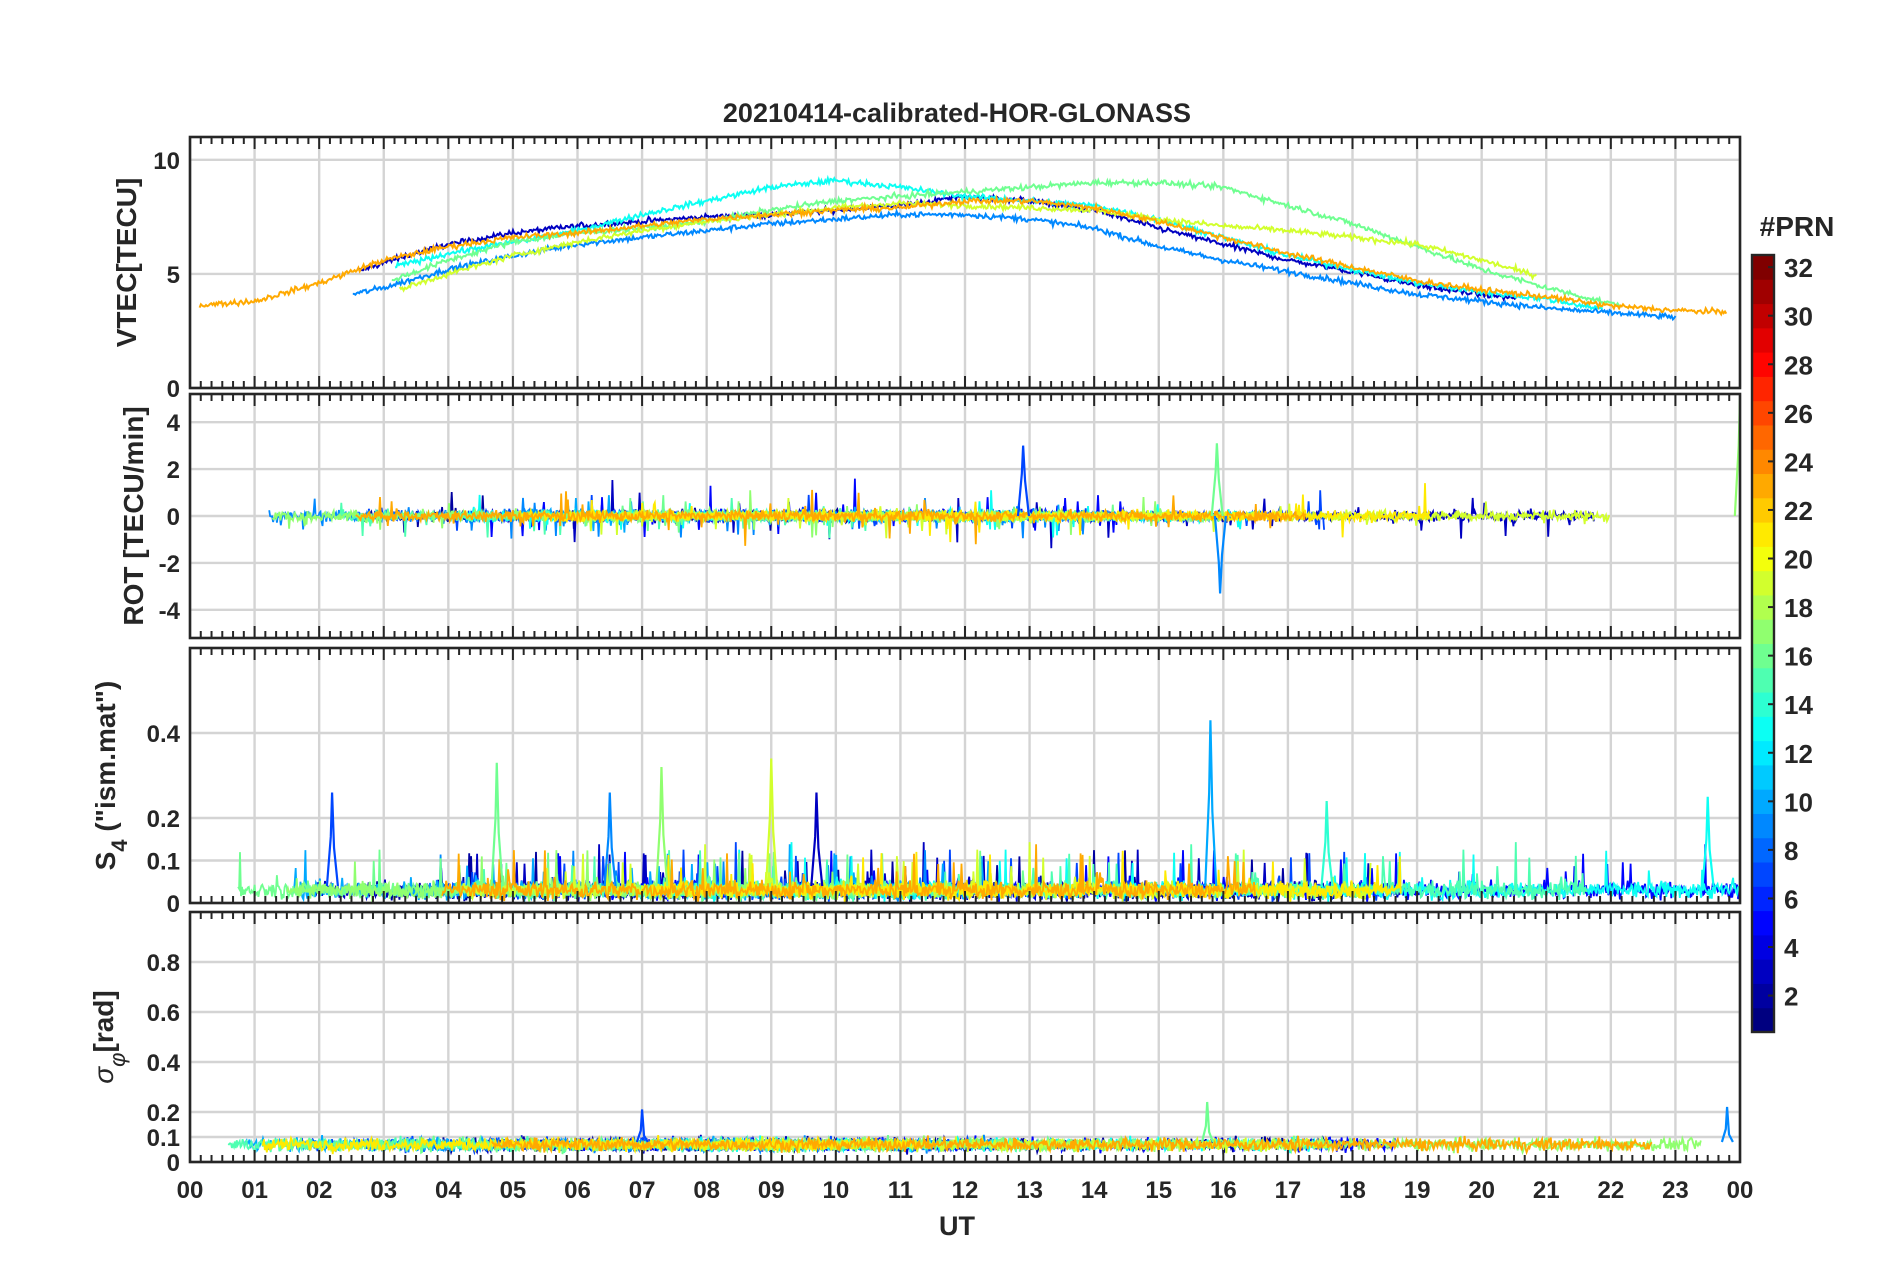 The height and width of the screenshot is (1272, 1902). I want to click on x-tick-label: 03, so click(383, 1190).